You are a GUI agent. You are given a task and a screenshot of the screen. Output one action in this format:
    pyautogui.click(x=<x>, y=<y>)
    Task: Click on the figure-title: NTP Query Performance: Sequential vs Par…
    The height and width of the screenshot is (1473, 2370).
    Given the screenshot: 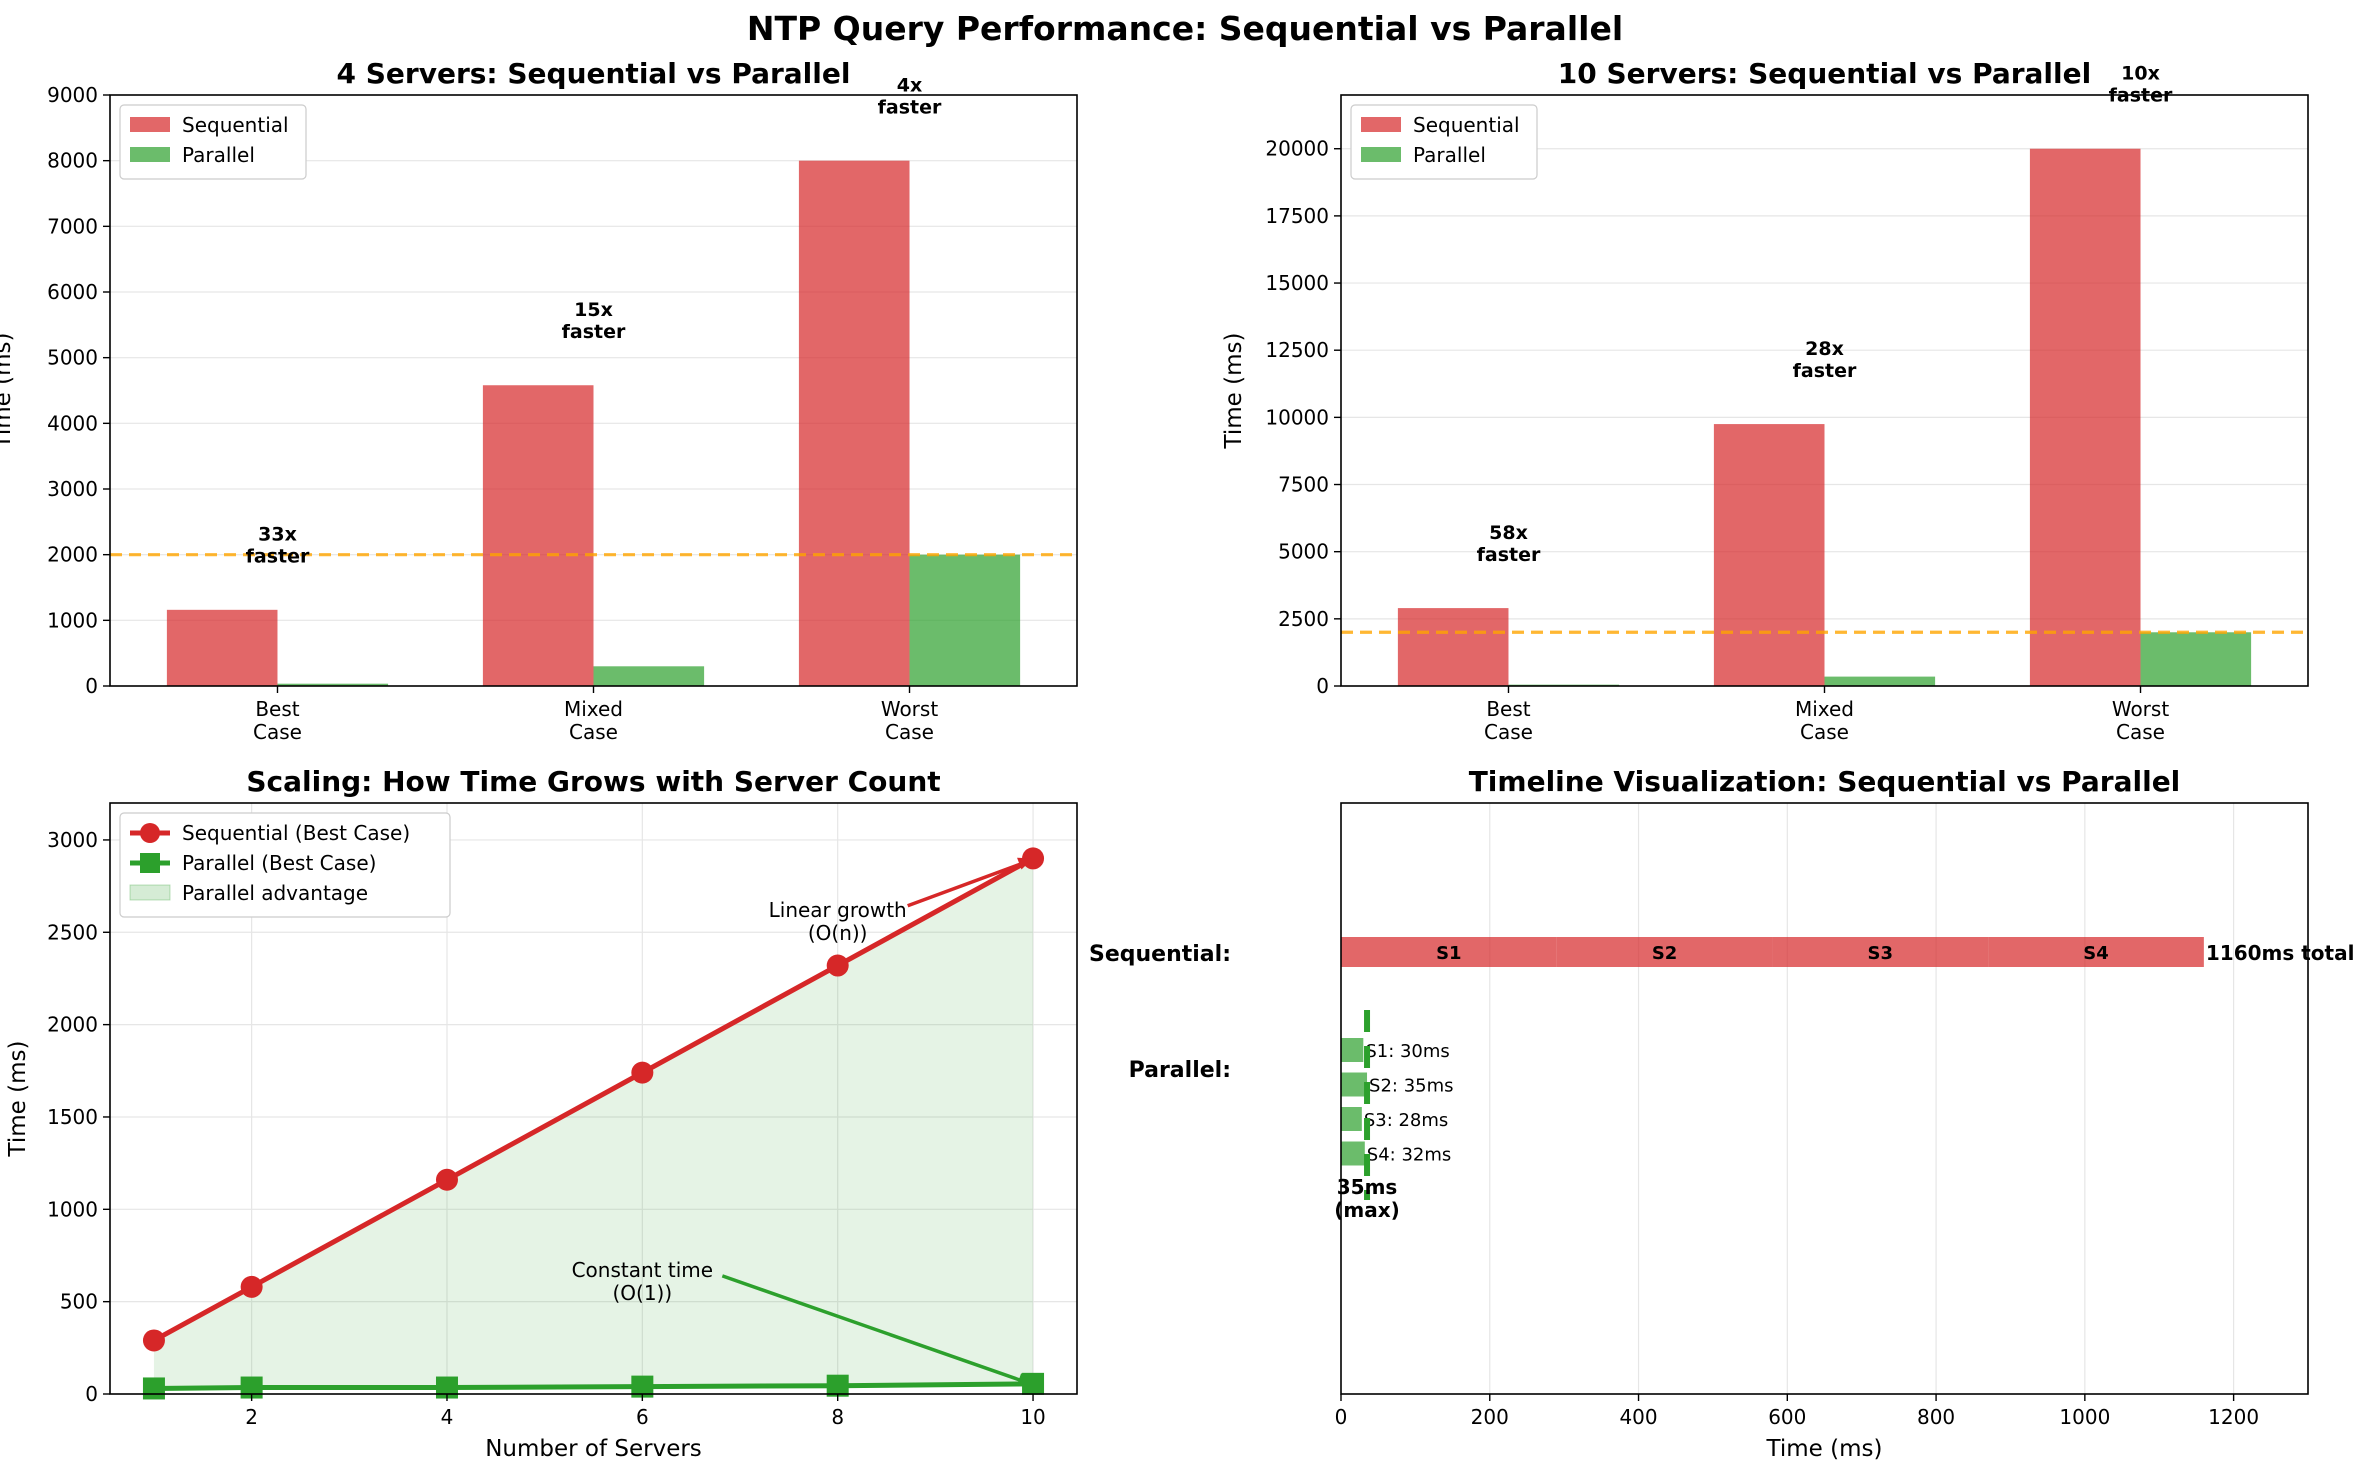 What is the action you would take?
    pyautogui.click(x=1185, y=28)
    